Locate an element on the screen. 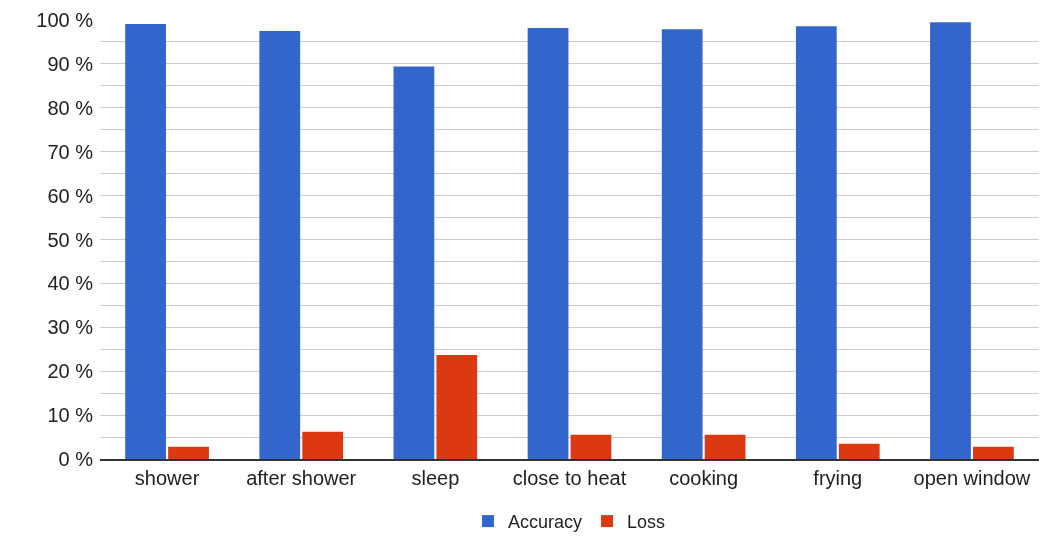  y-tick-label: 60 % is located at coordinates (70, 195).